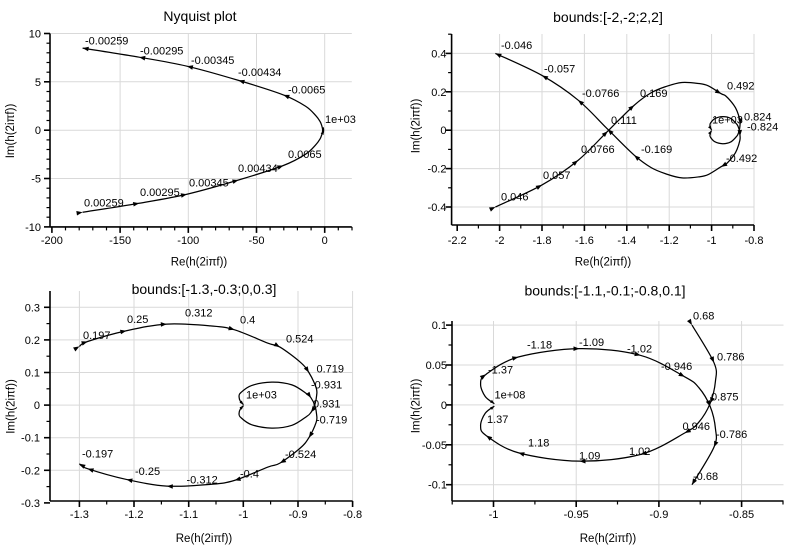 The width and height of the screenshot is (805, 554). What do you see at coordinates (36, 180) in the screenshot?
I see `svg-text: -5` at bounding box center [36, 180].